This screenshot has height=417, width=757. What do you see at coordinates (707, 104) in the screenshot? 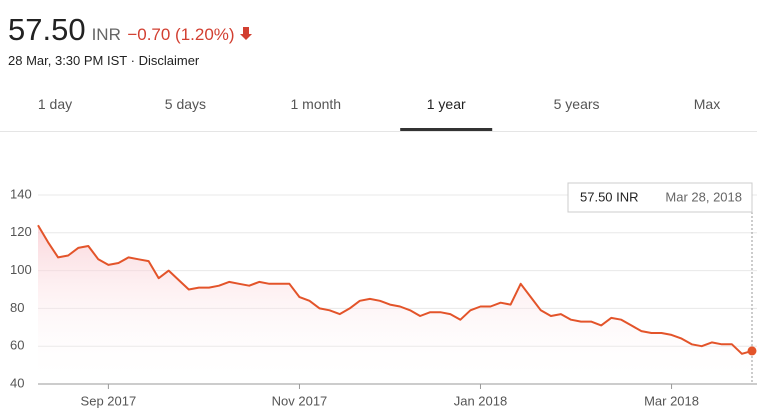
I see `range-tab: Max` at bounding box center [707, 104].